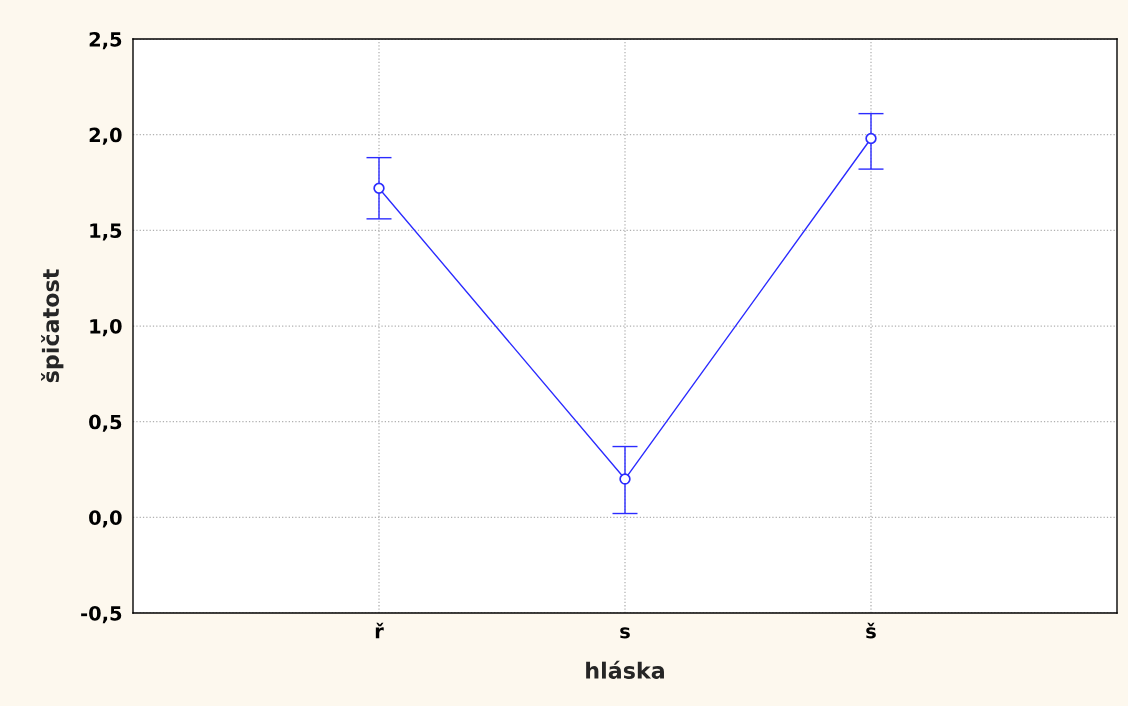 The height and width of the screenshot is (706, 1128). What do you see at coordinates (105, 423) in the screenshot?
I see `y-tick-label: 0,5` at bounding box center [105, 423].